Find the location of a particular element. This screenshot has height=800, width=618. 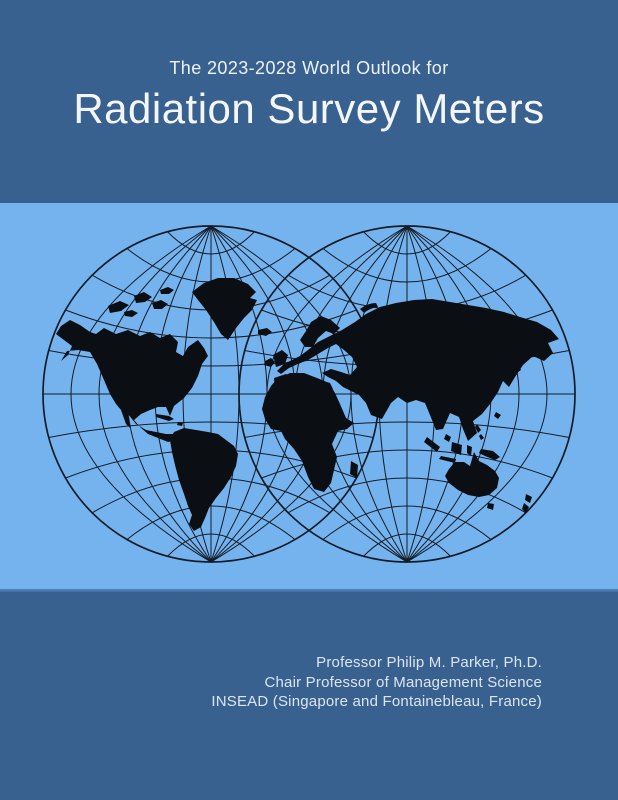

south-europe is located at coordinates (303, 384).